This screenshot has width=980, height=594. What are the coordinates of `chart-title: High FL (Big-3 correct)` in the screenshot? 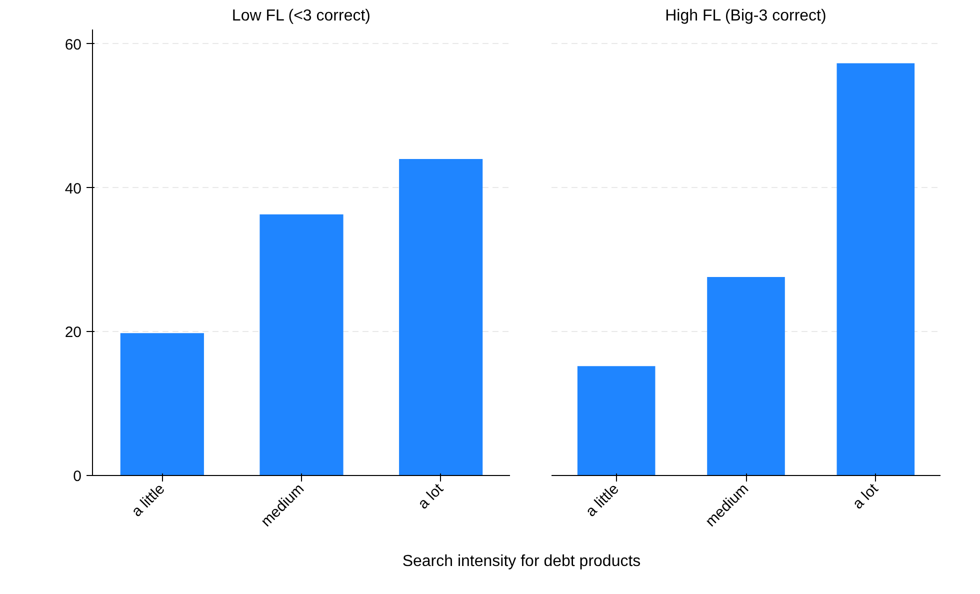 It's located at (745, 16).